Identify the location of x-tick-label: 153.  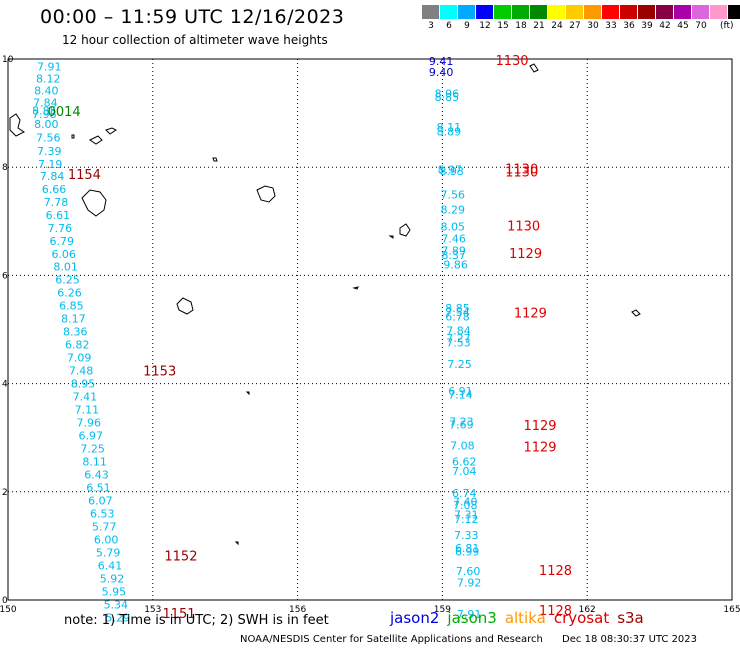
(152, 610).